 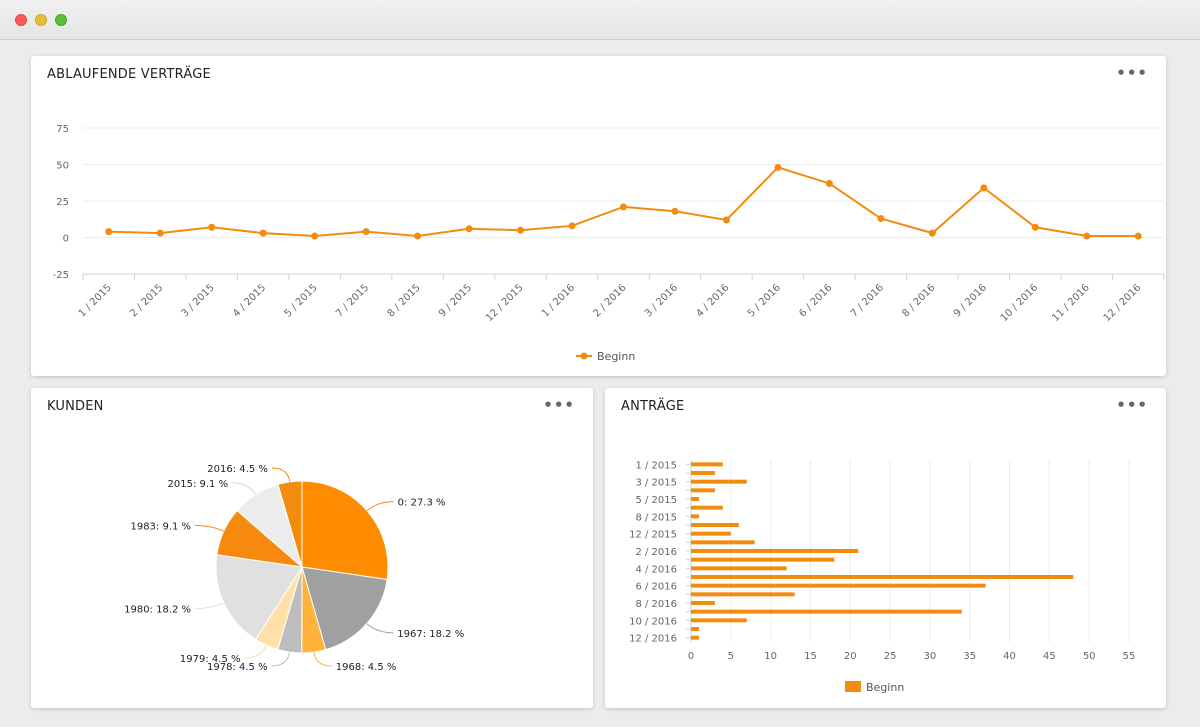 What do you see at coordinates (890, 656) in the screenshot?
I see `bar-x-tick-5: 25` at bounding box center [890, 656].